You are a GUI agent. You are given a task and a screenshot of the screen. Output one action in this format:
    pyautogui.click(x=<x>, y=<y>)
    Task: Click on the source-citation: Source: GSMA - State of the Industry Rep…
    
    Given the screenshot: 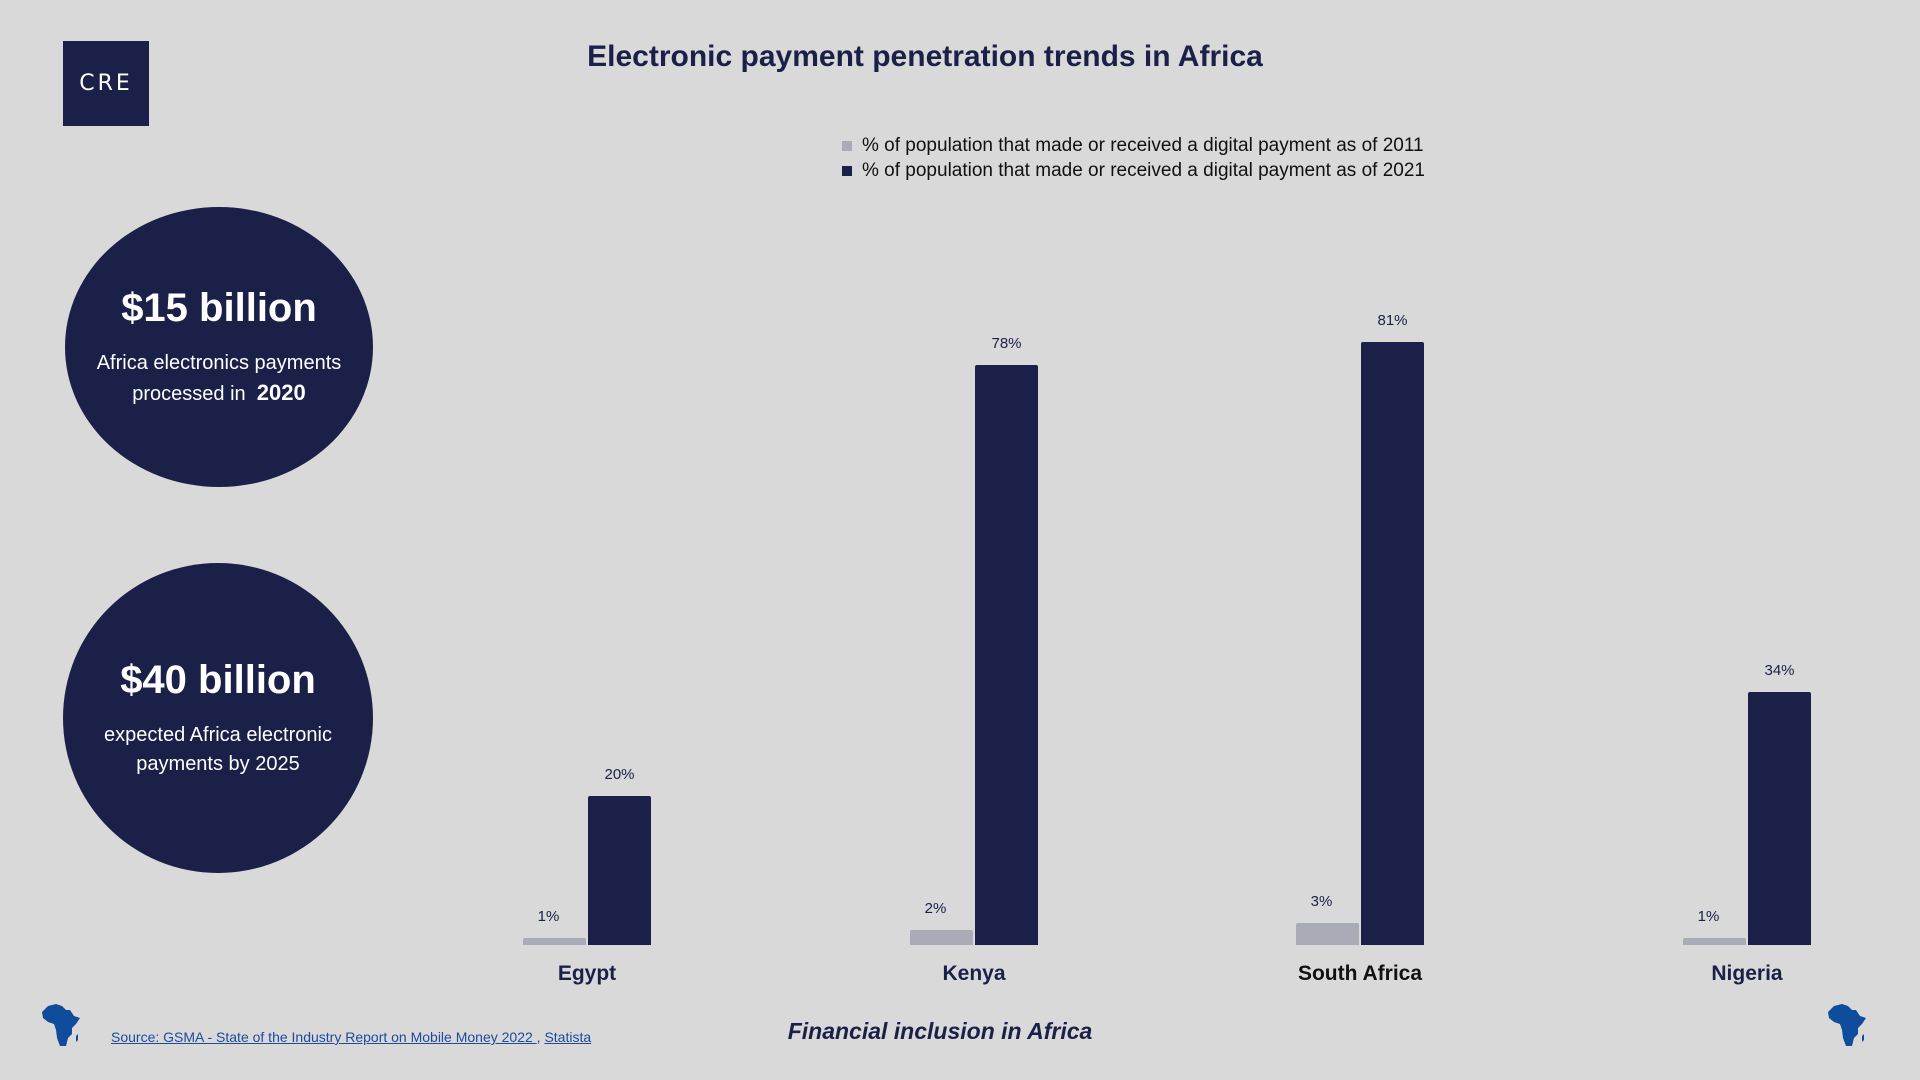 What is the action you would take?
    pyautogui.click(x=351, y=1037)
    